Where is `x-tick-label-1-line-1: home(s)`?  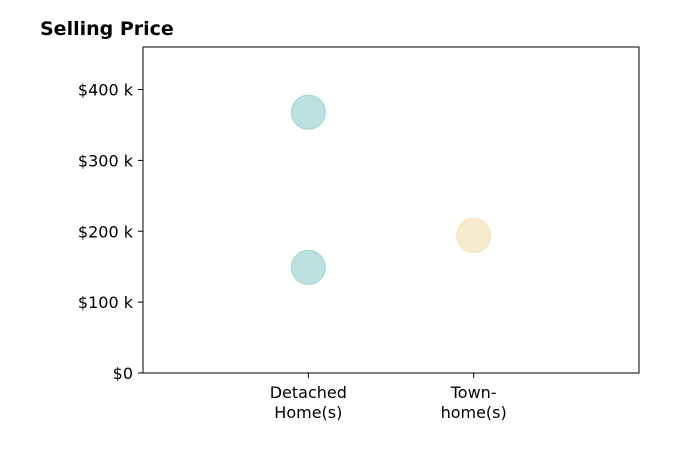
x-tick-label-1-line-1: home(s) is located at coordinates (474, 412).